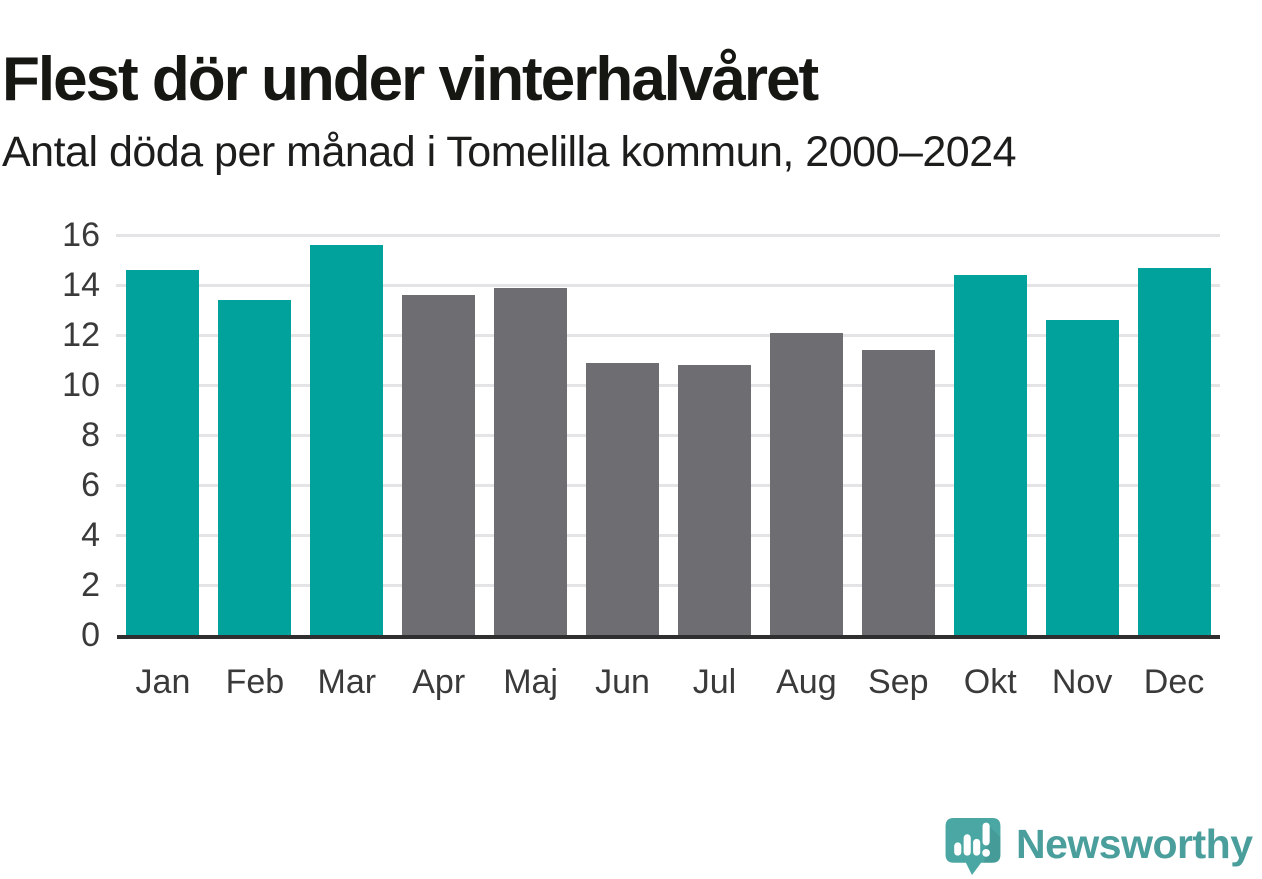 Image resolution: width=1262 pixels, height=879 pixels. I want to click on bar-apr, so click(439, 465).